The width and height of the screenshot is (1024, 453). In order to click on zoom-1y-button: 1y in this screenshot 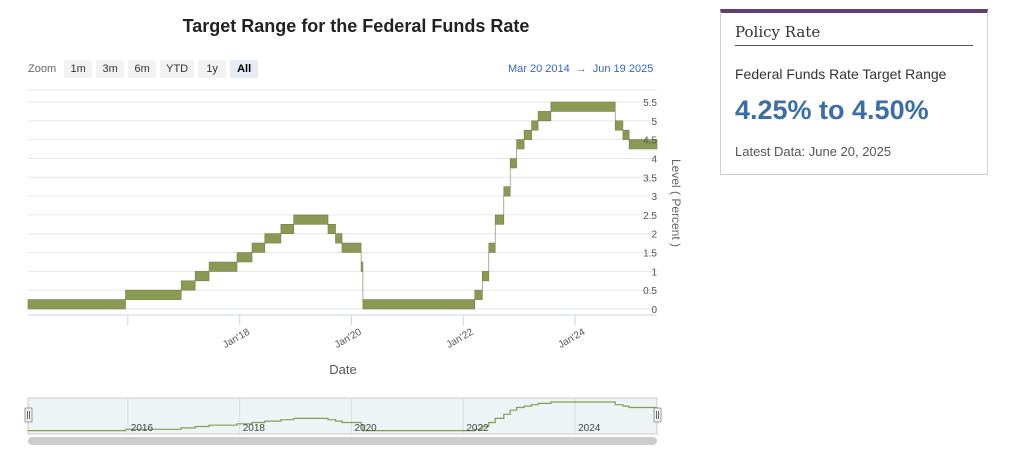, I will do `click(212, 69)`.